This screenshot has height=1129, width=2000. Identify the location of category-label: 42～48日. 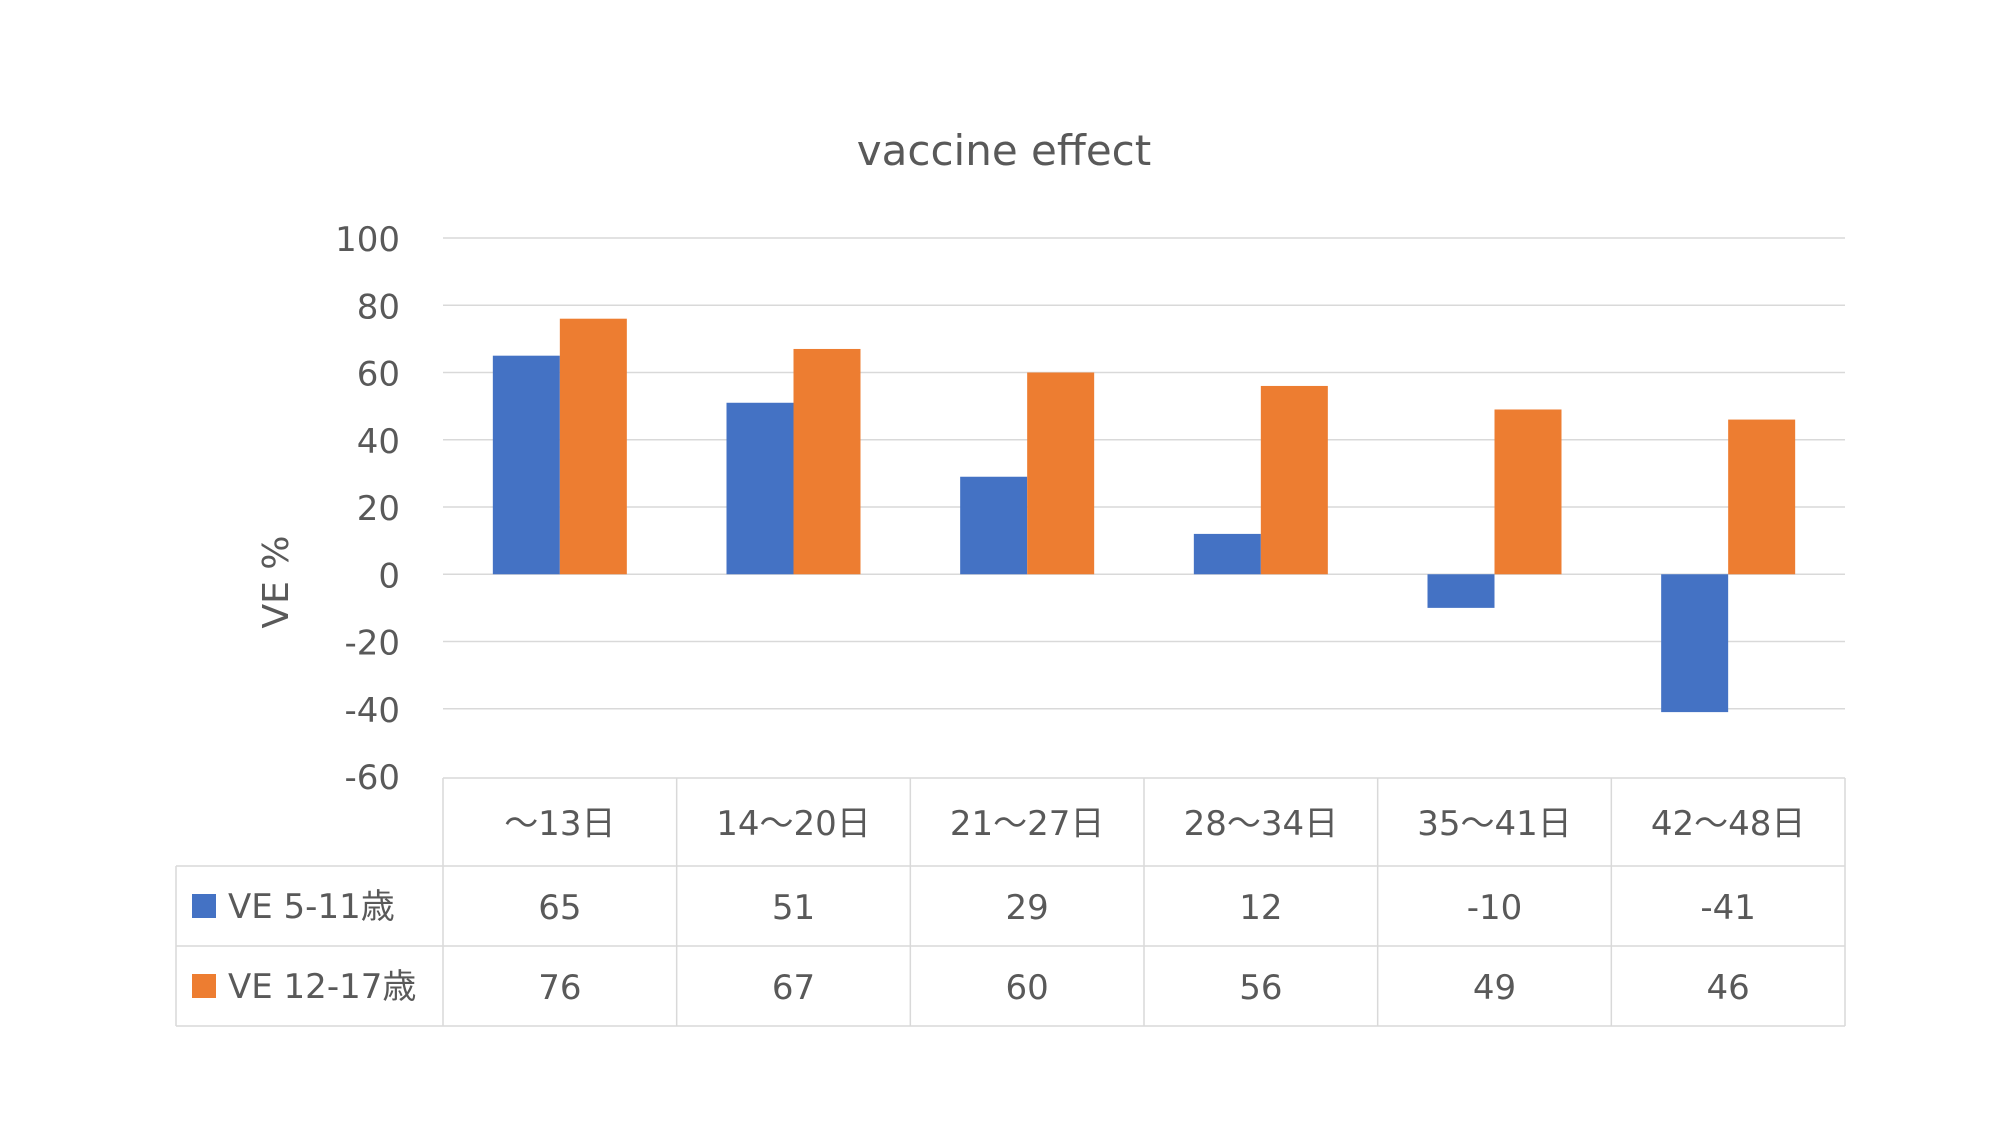
(1728, 824).